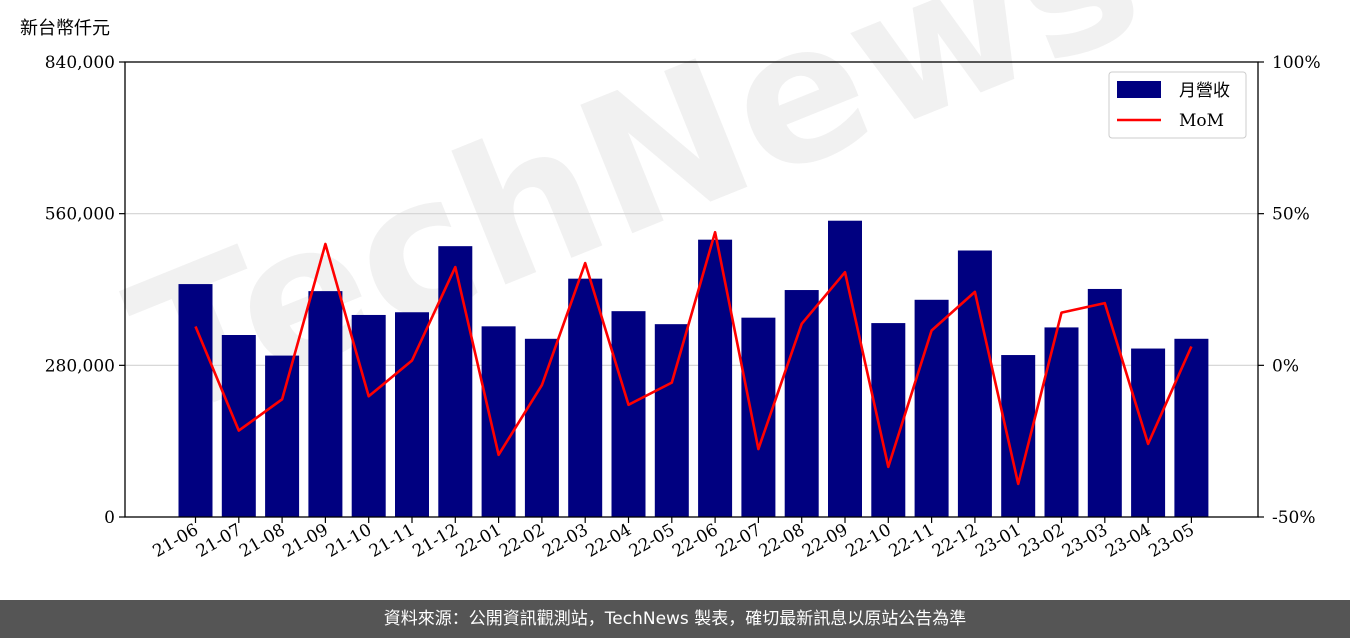 The image size is (1350, 638). Describe the element at coordinates (305, 541) in the screenshot. I see `x-tick-label: 21-09` at that location.